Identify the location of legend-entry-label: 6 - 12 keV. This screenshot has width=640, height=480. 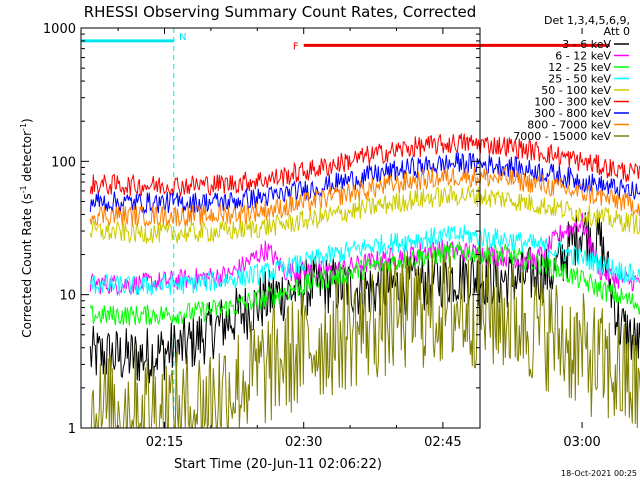
(583, 56).